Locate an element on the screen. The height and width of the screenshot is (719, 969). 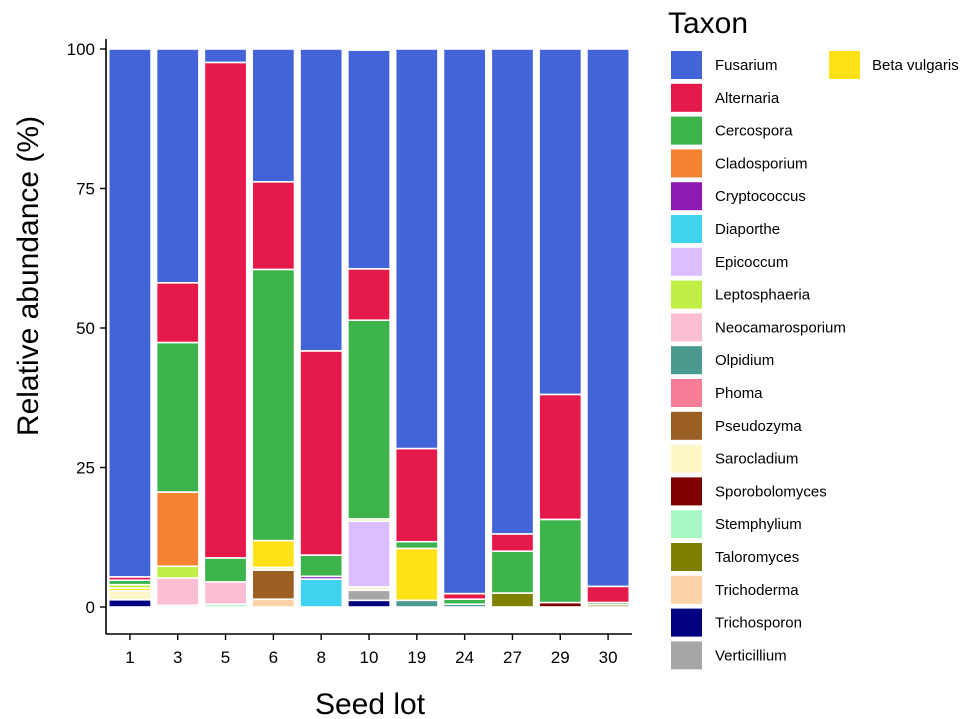
legend-swatch-fusarium is located at coordinates (686, 65).